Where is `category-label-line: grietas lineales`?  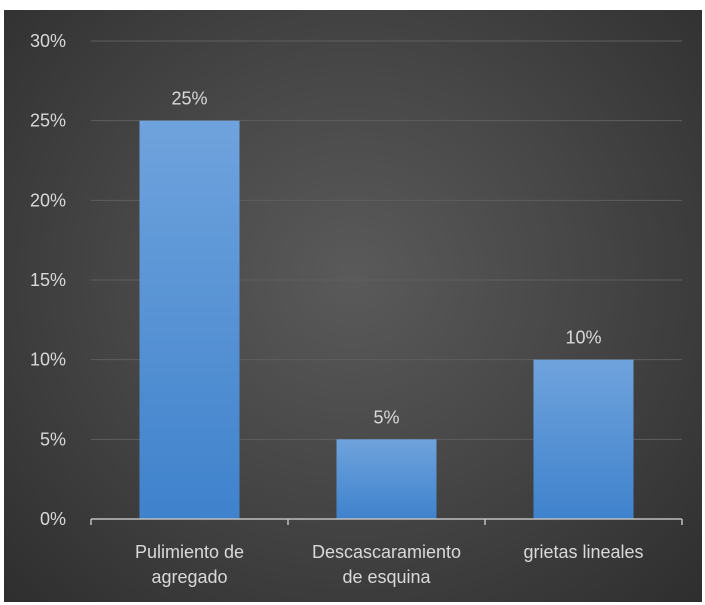 category-label-line: grietas lineales is located at coordinates (583, 552).